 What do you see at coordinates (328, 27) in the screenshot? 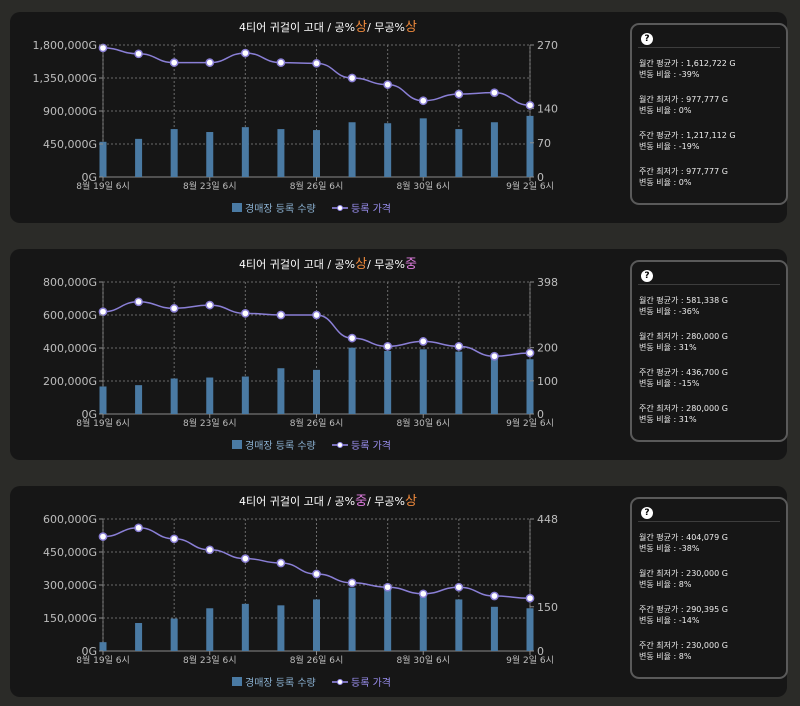
I see `chart-title: 4티어 귀걸이 고대 / 공%상/ 무공%상` at bounding box center [328, 27].